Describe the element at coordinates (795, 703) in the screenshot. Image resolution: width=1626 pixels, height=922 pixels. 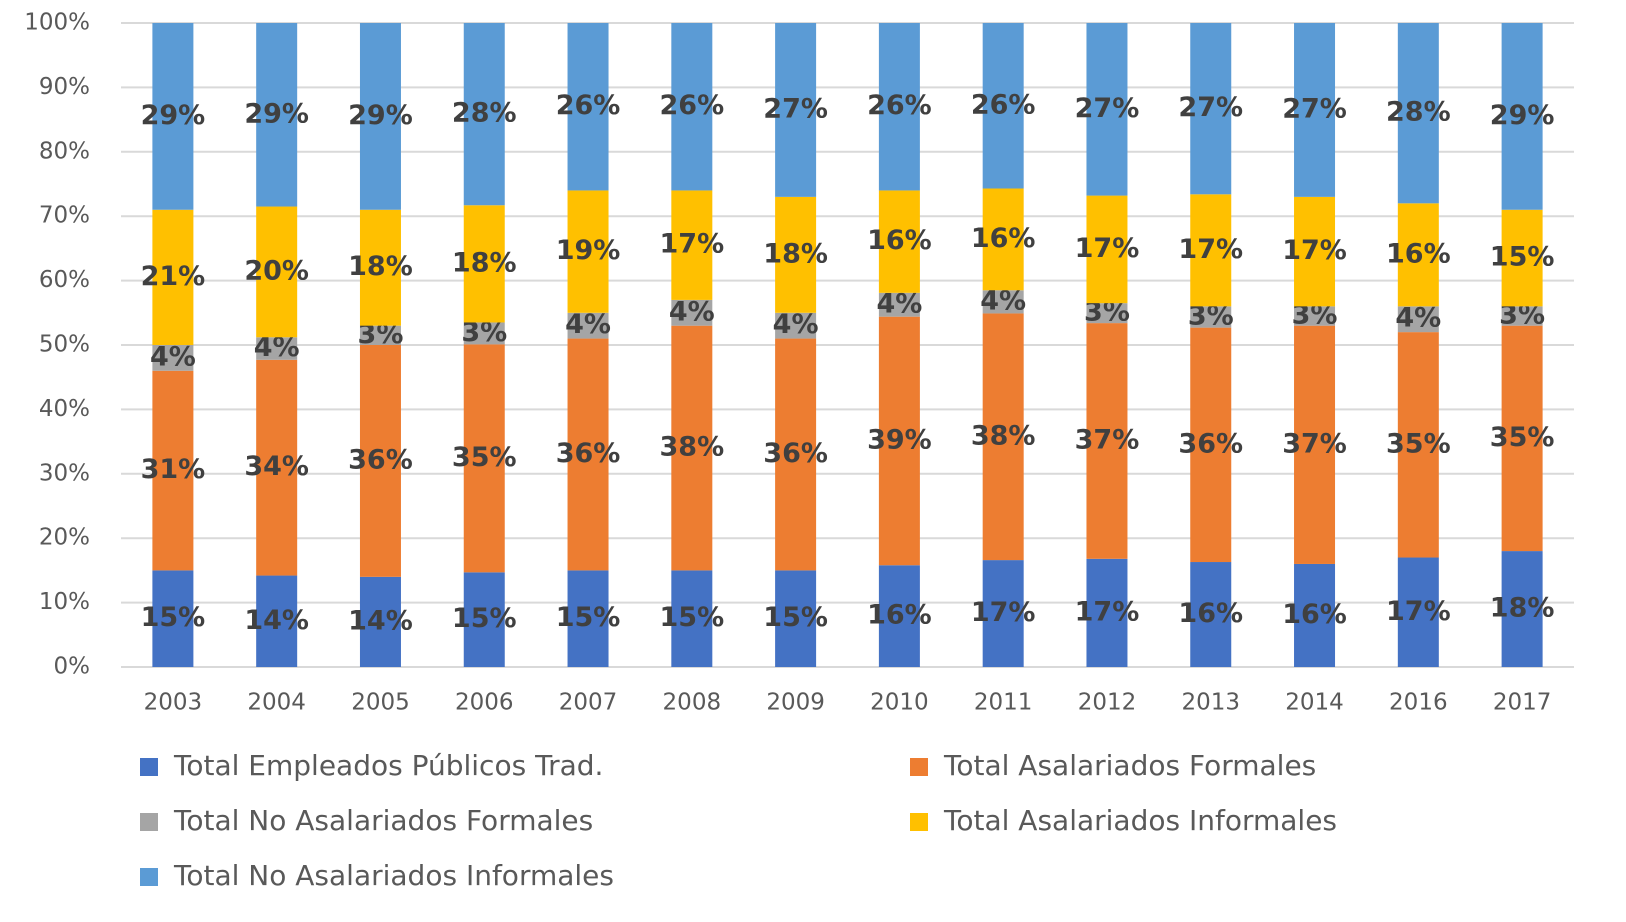
I see `x-tick-label: 2009` at that location.